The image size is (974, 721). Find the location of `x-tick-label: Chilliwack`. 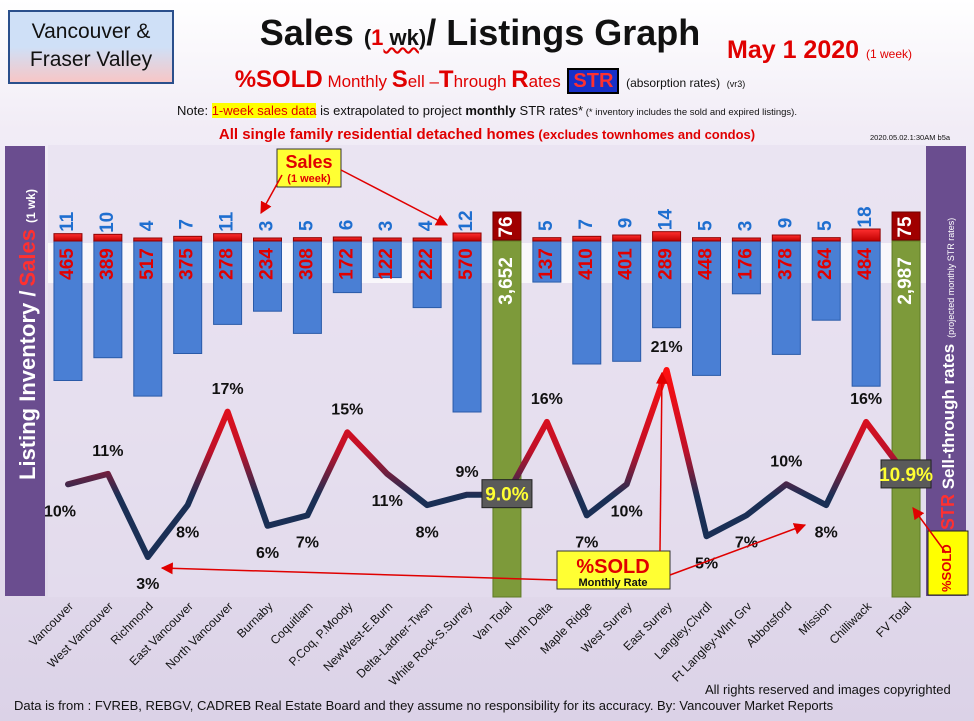

x-tick-label: Chilliwack is located at coordinates (851, 623).